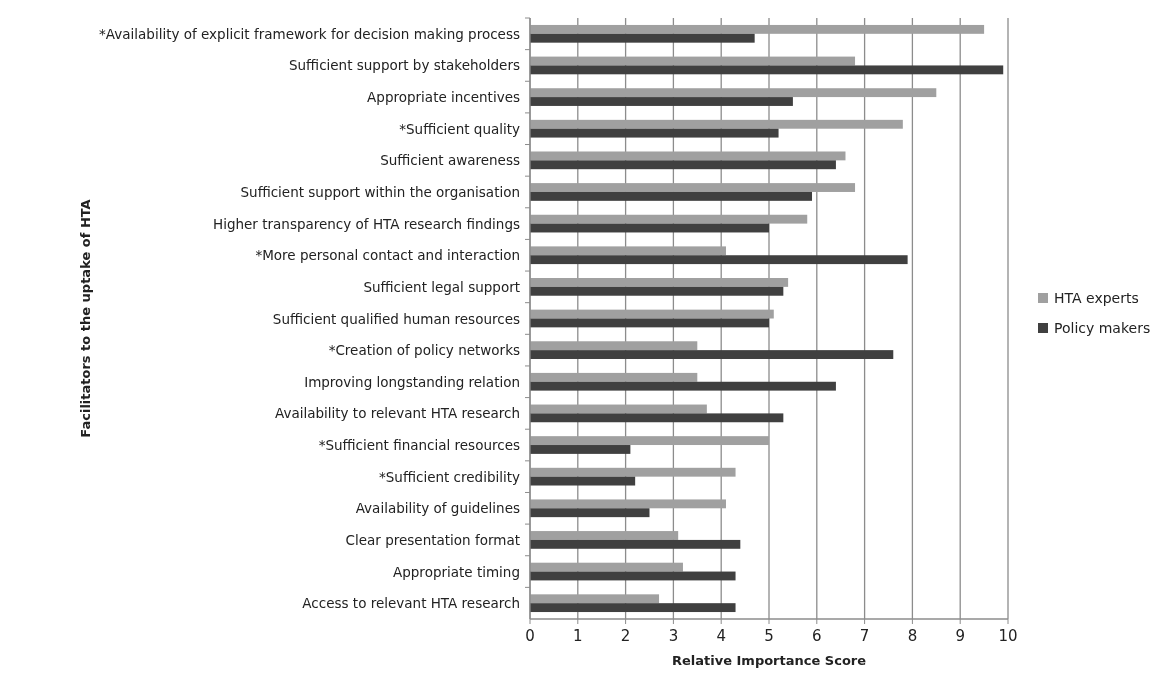  I want to click on x-tick-label: 6, so click(817, 636).